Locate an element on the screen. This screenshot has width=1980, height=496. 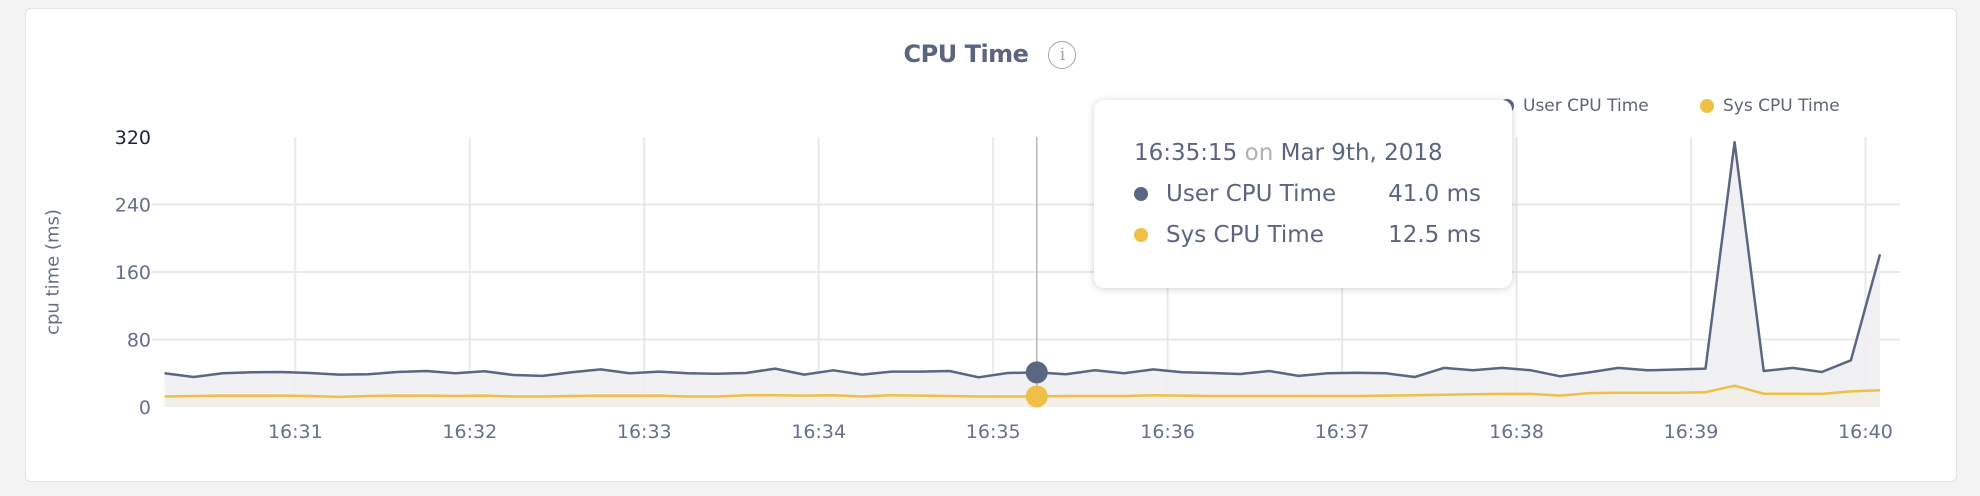
tooltip-row-user: User CPU Time 41.0 ms is located at coordinates (1323, 194).